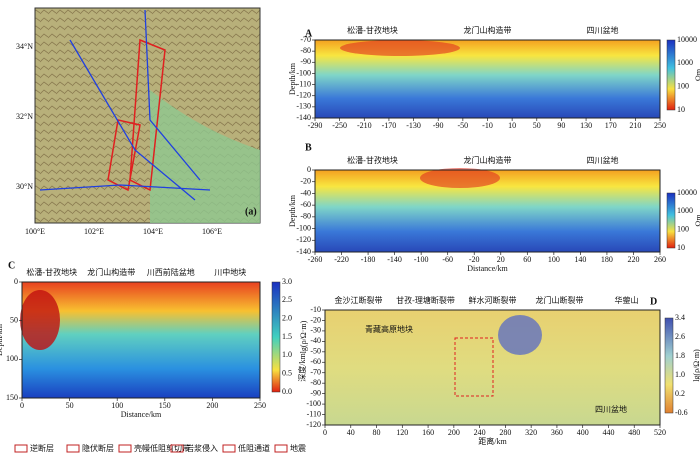  I want to click on x-tick-label: 80, so click(377, 432).